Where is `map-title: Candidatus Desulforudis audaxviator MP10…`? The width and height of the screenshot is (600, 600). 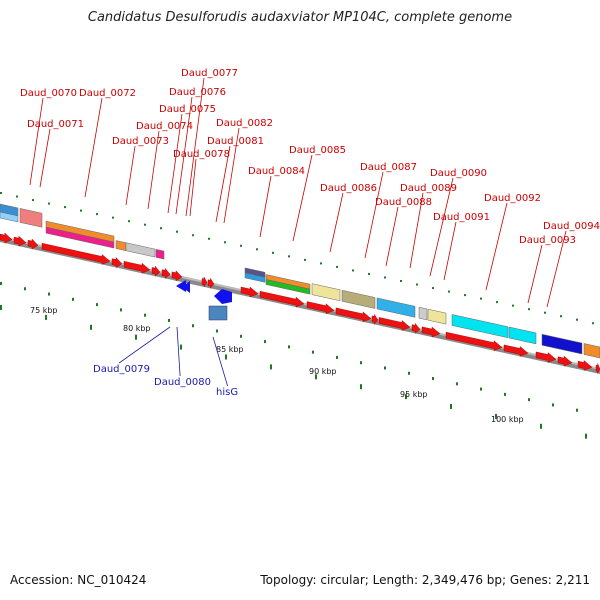
map-title: Candidatus Desulforudis audaxviator MP10… is located at coordinates (300, 17).